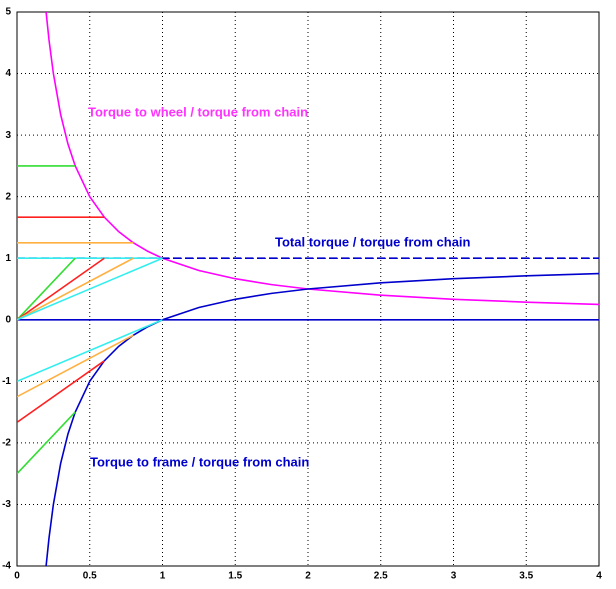  I want to click on y-tick-label: 1, so click(8, 258).